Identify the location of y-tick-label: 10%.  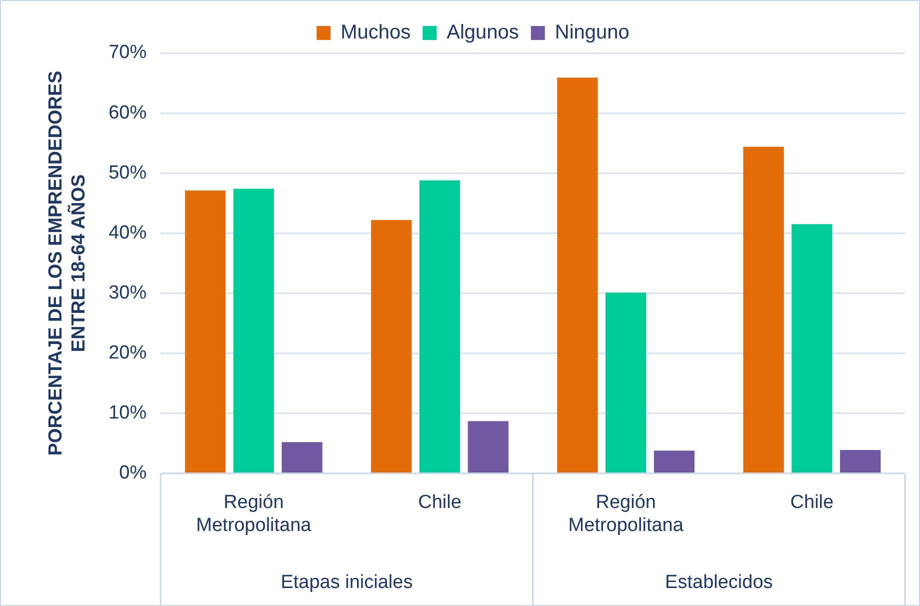
(127, 413).